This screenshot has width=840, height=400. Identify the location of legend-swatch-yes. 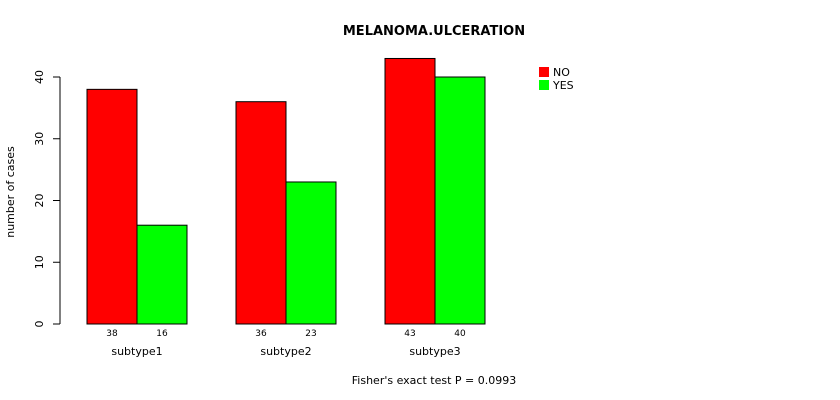
(544, 85).